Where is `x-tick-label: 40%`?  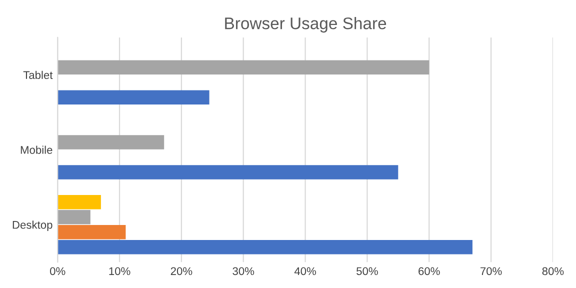 x-tick-label: 40% is located at coordinates (305, 271).